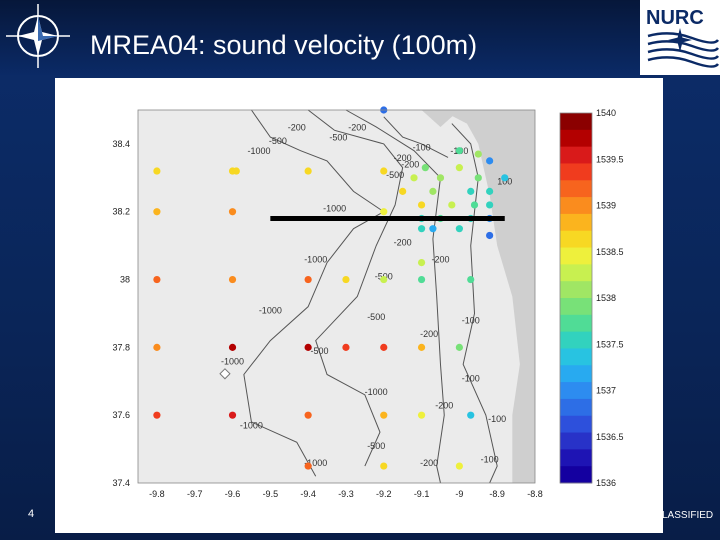 Image resolution: width=720 pixels, height=540 pixels. Describe the element at coordinates (121, 212) in the screenshot. I see `y-tick-label: 38.2` at that location.